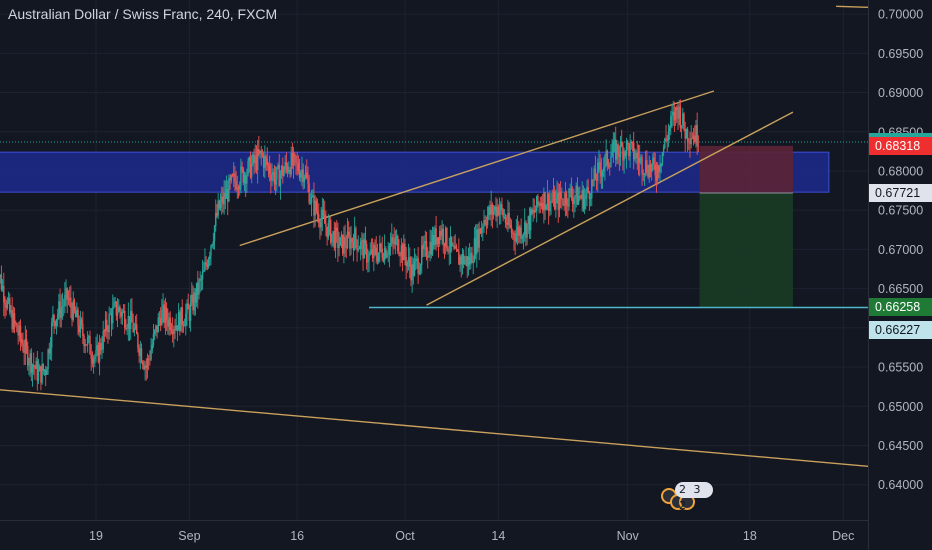  Describe the element at coordinates (900, 289) in the screenshot. I see `y-tick-label: 0.66500` at that location.